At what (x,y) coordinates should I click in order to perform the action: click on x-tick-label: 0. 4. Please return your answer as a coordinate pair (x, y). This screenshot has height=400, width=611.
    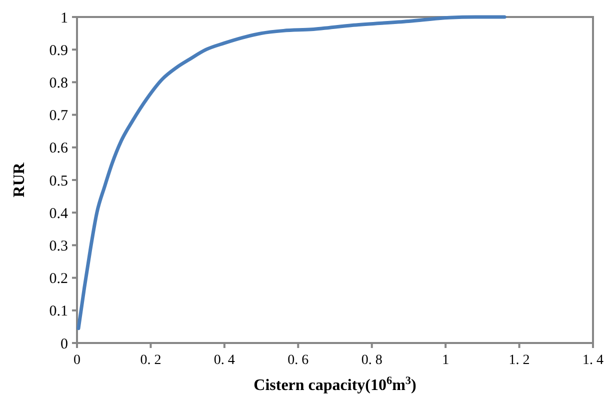
    Looking at the image, I should click on (224, 360).